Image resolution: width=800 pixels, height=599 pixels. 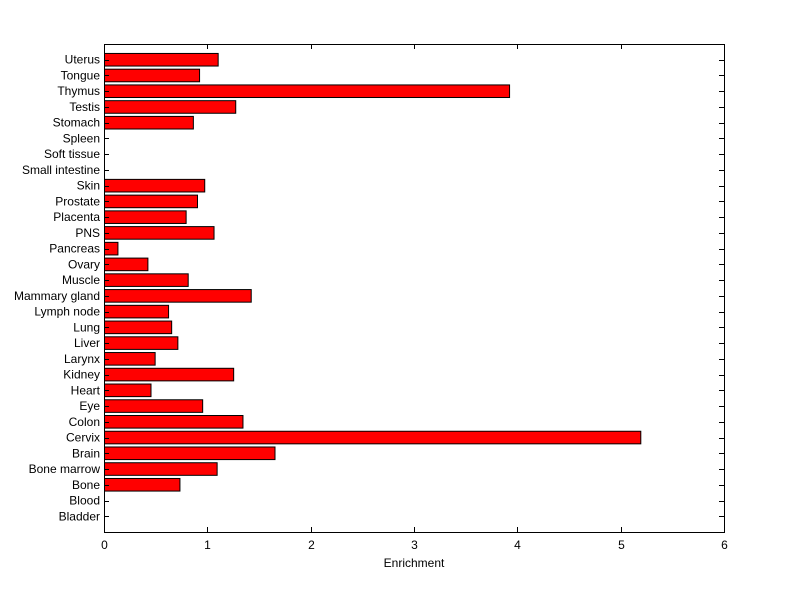 What do you see at coordinates (81, 75) in the screenshot?
I see `y-tick-label: Tongue` at bounding box center [81, 75].